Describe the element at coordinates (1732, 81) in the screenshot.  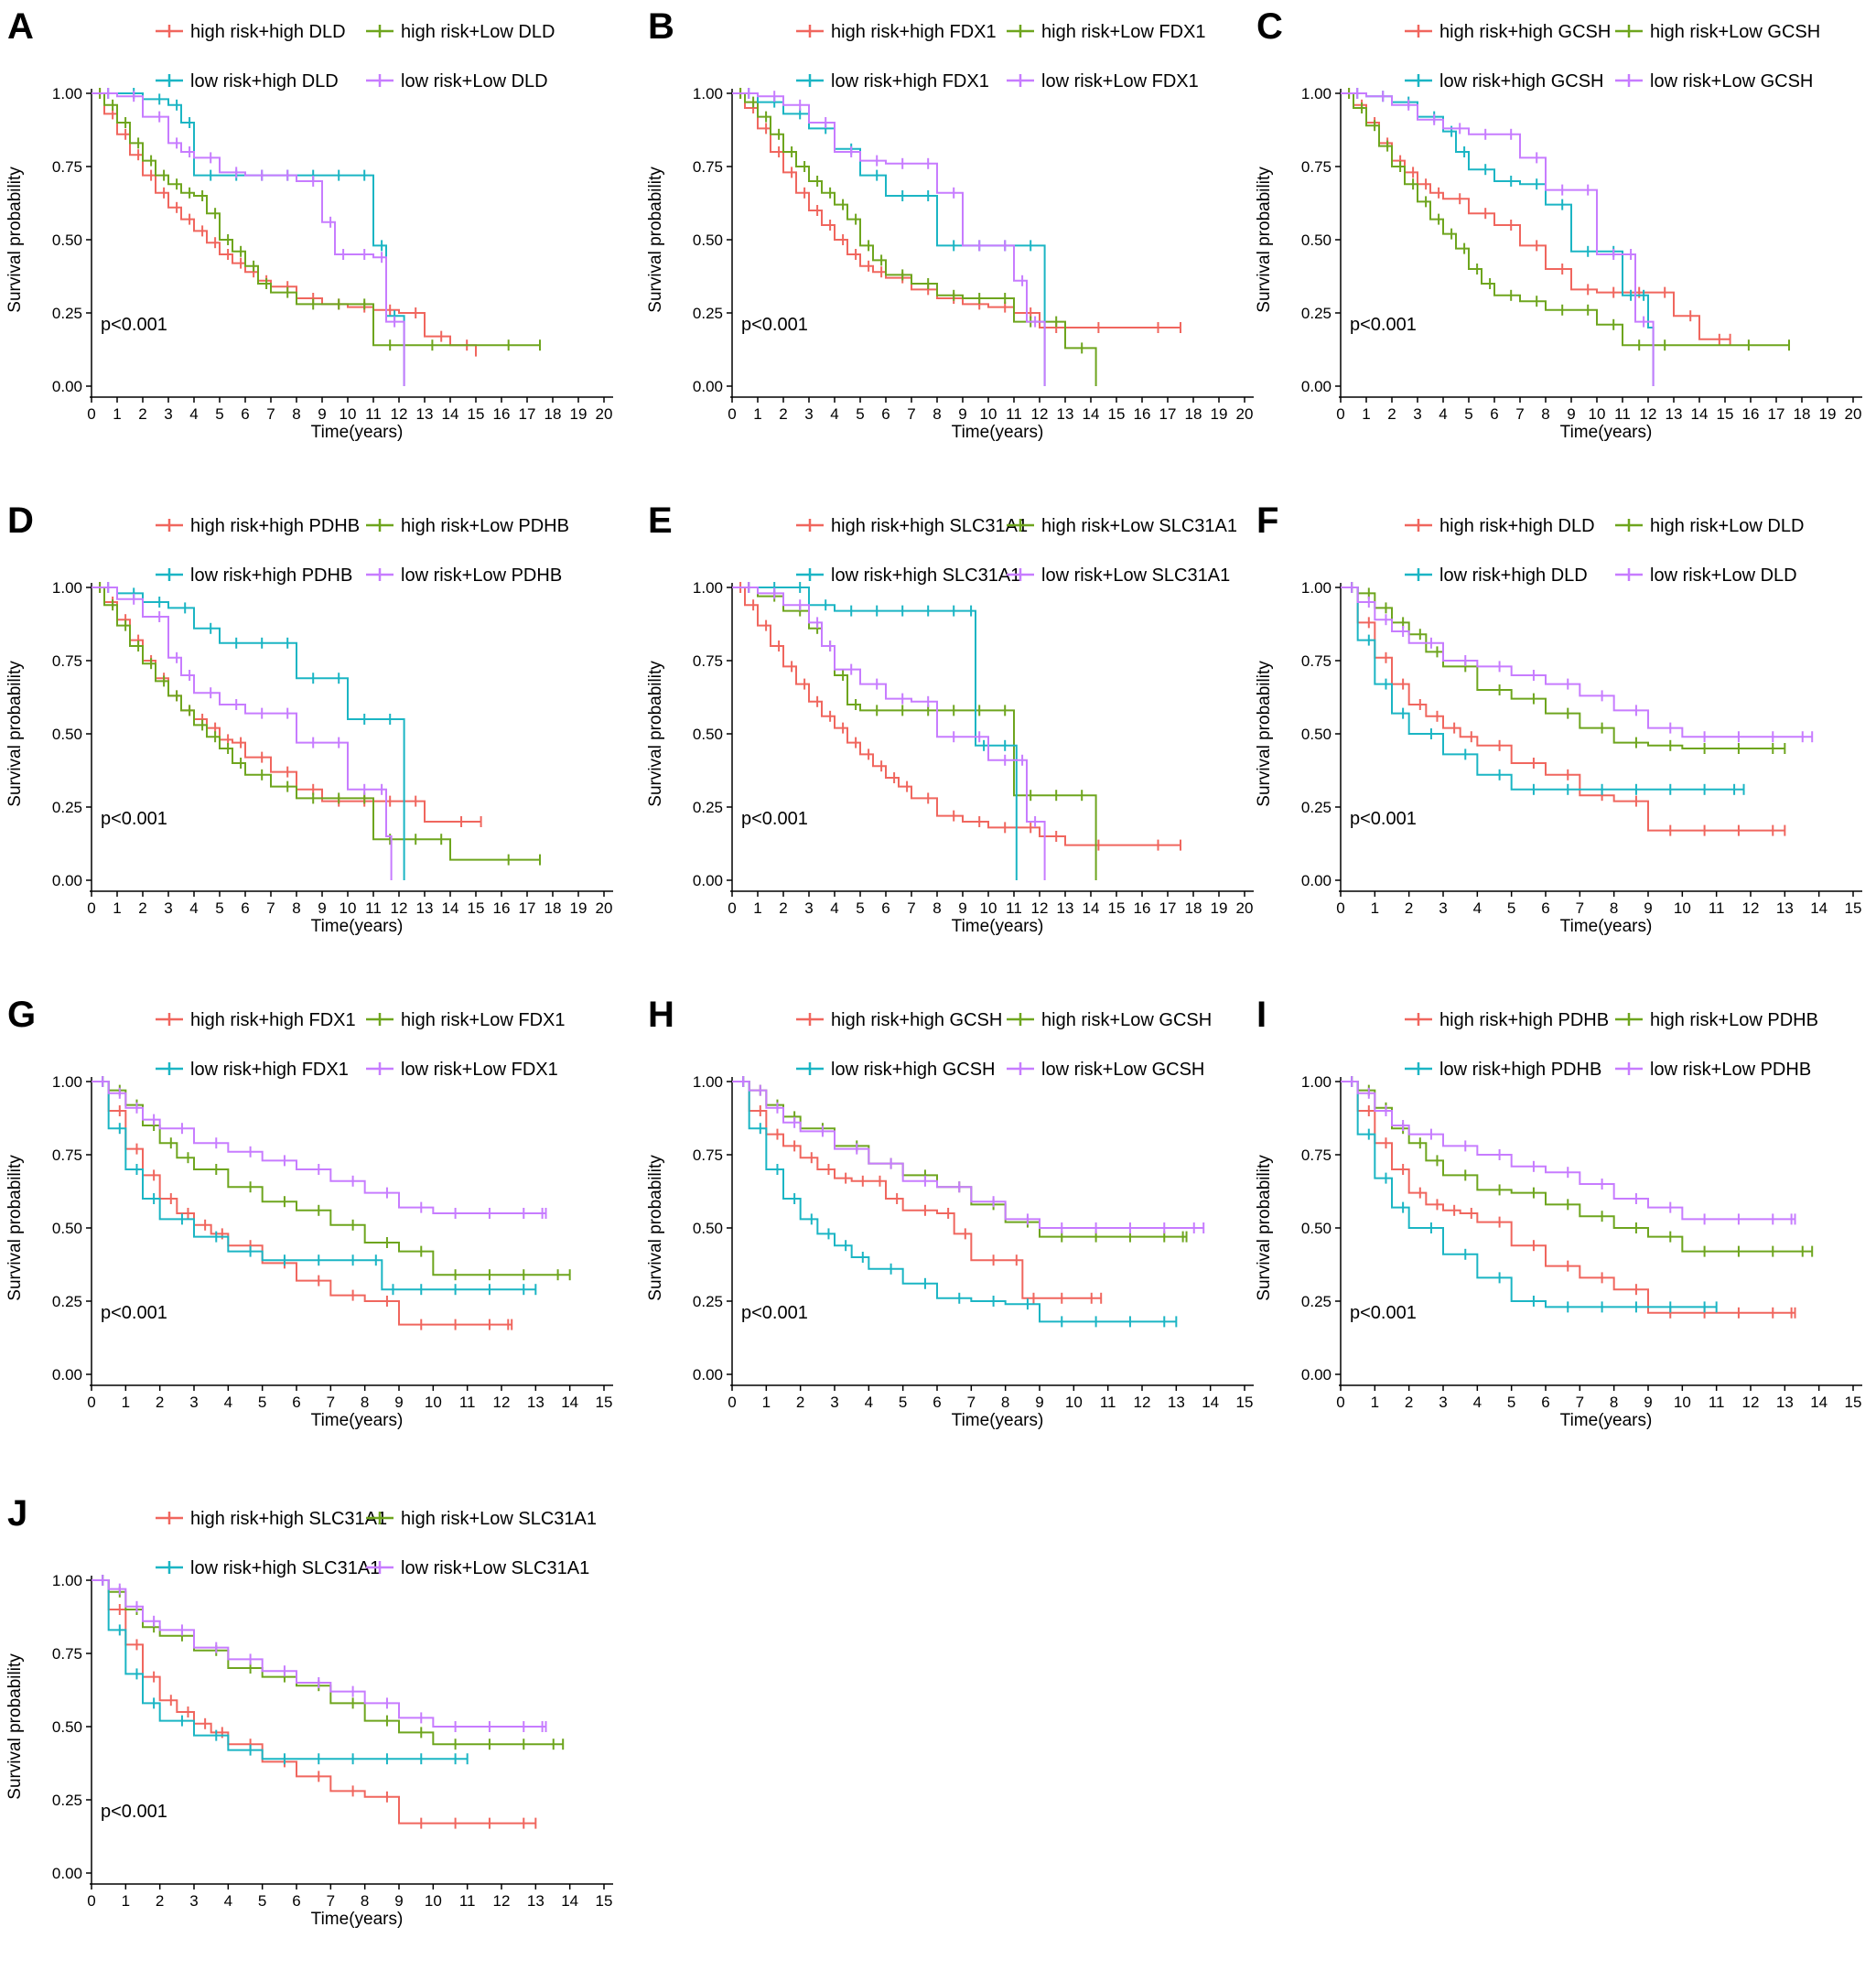
I see `legend-label: low risk+Low GCSH` at that location.